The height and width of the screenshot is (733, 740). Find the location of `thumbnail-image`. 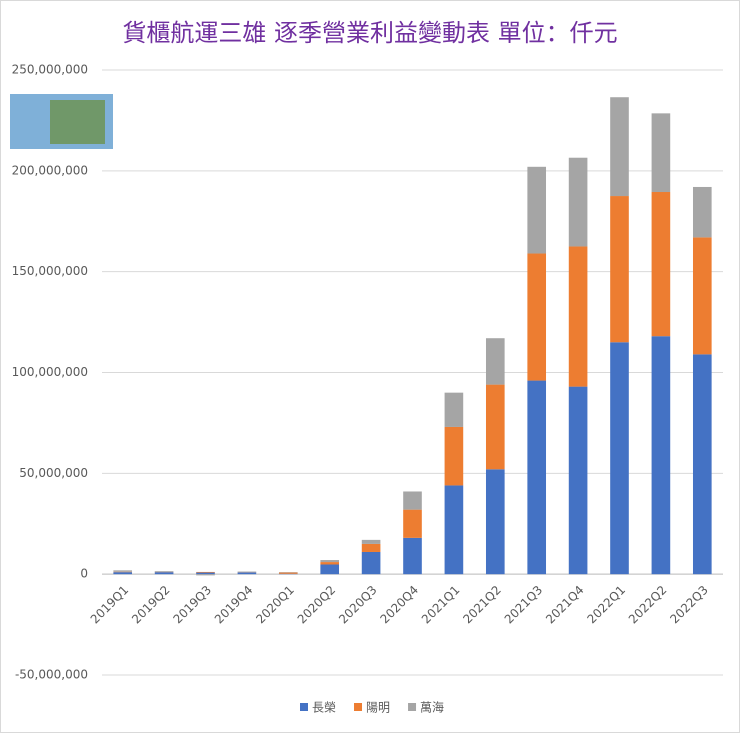

thumbnail-image is located at coordinates (61, 121).